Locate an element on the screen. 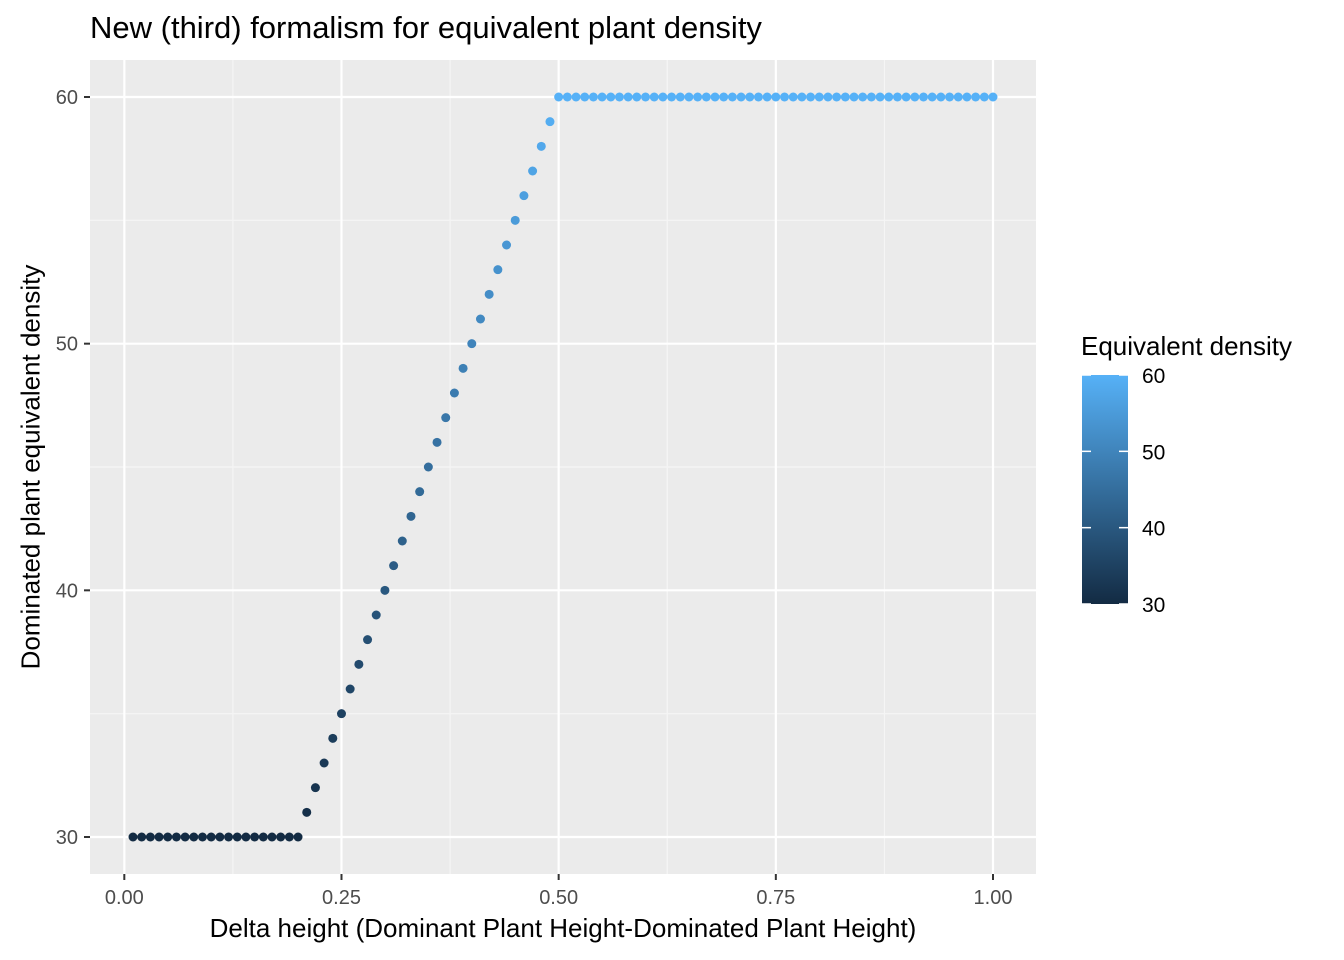 The height and width of the screenshot is (960, 1344). legend-title: Equivalent density is located at coordinates (1187, 346).